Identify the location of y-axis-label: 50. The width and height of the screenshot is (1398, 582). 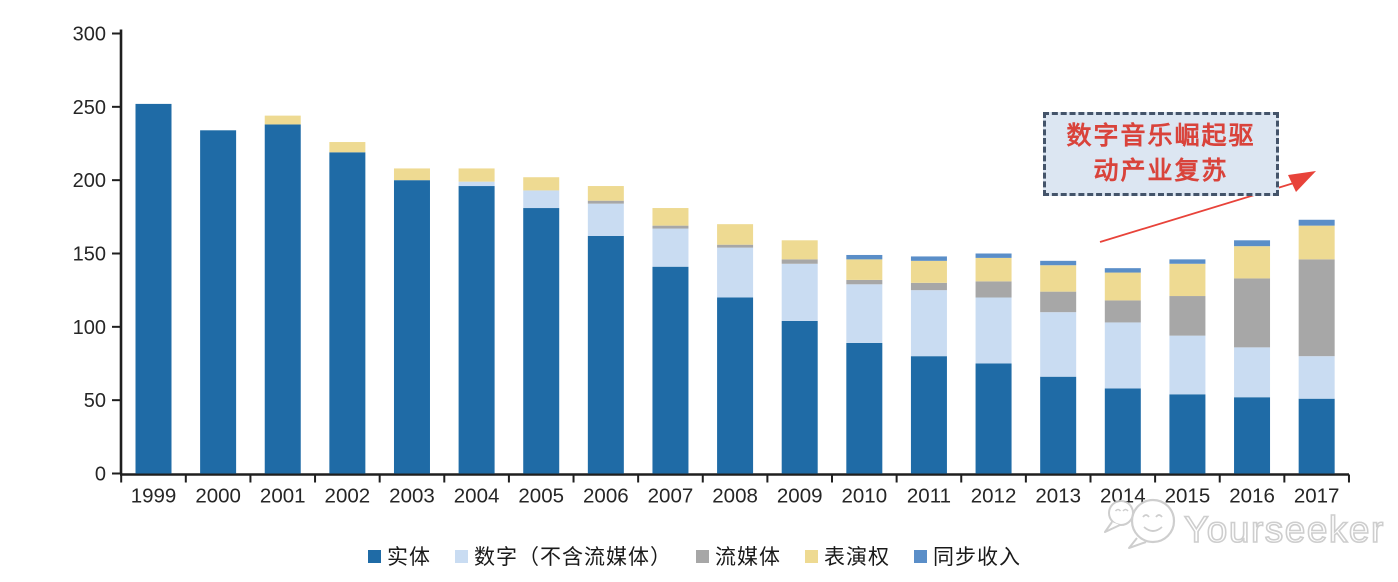
(95, 401).